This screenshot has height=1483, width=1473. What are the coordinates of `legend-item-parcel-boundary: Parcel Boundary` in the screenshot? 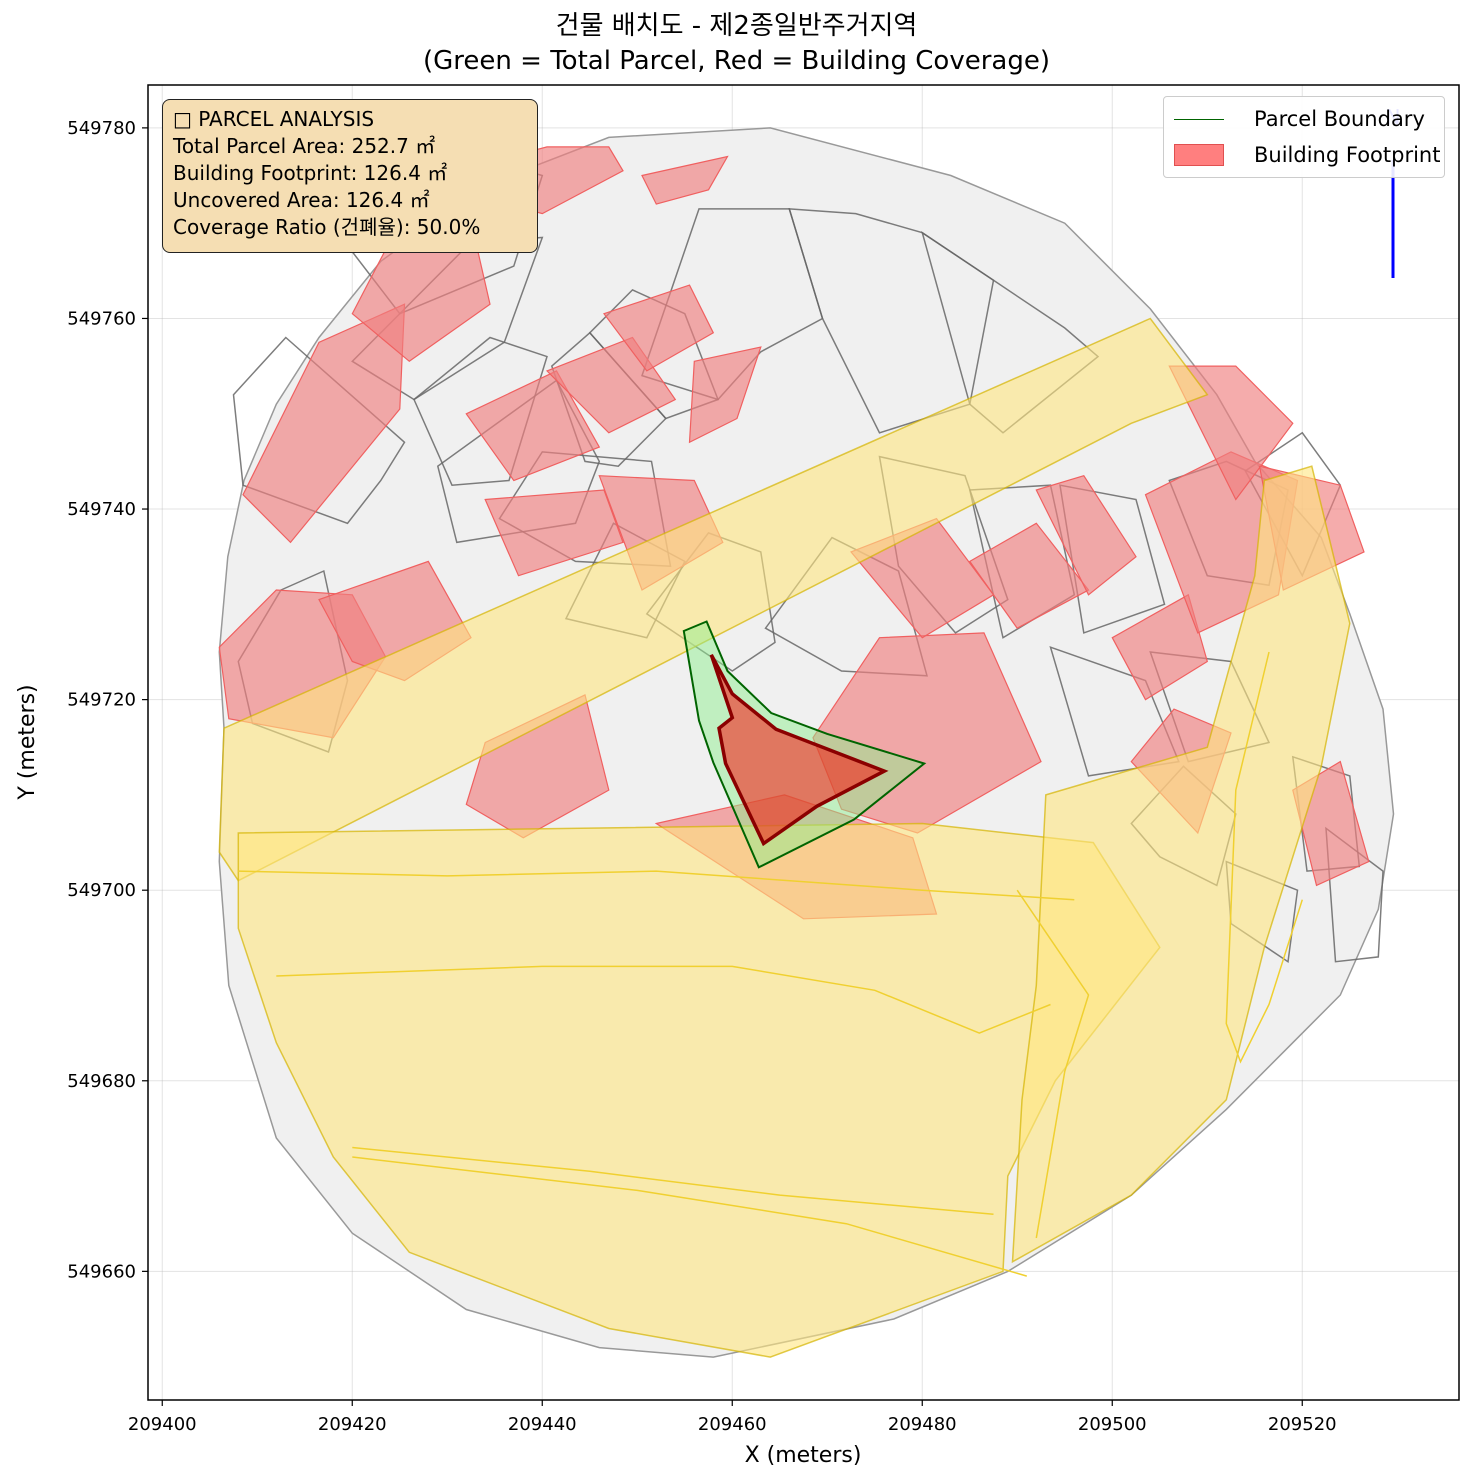 It's located at (1294, 119).